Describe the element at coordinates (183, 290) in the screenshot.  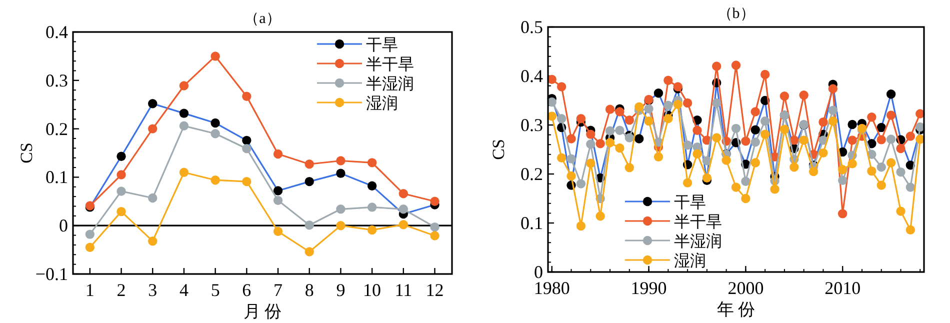
I see `x-tick-label: 4` at that location.